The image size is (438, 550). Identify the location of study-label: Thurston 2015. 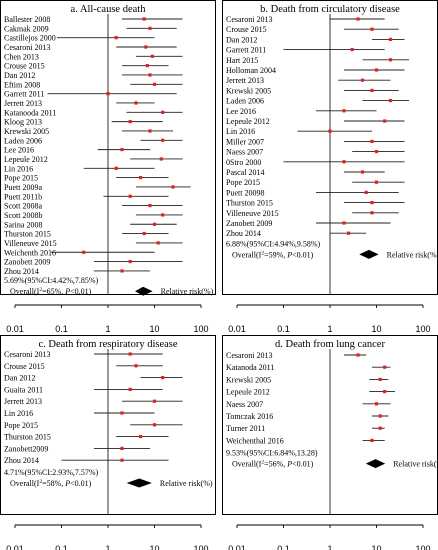
(27, 437).